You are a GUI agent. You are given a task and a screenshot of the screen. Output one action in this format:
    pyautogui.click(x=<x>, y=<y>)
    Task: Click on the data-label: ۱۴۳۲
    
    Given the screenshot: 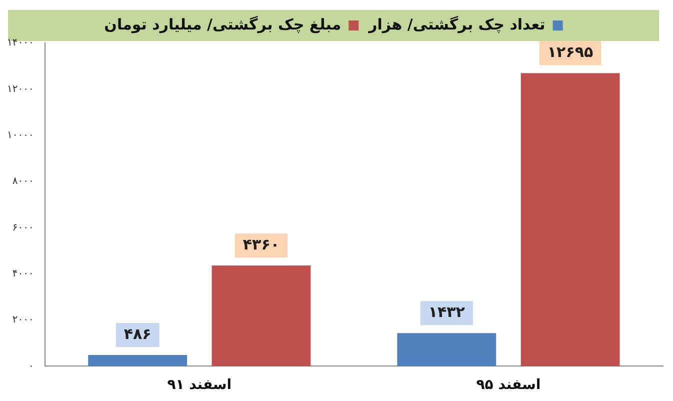 What is the action you would take?
    pyautogui.click(x=446, y=312)
    